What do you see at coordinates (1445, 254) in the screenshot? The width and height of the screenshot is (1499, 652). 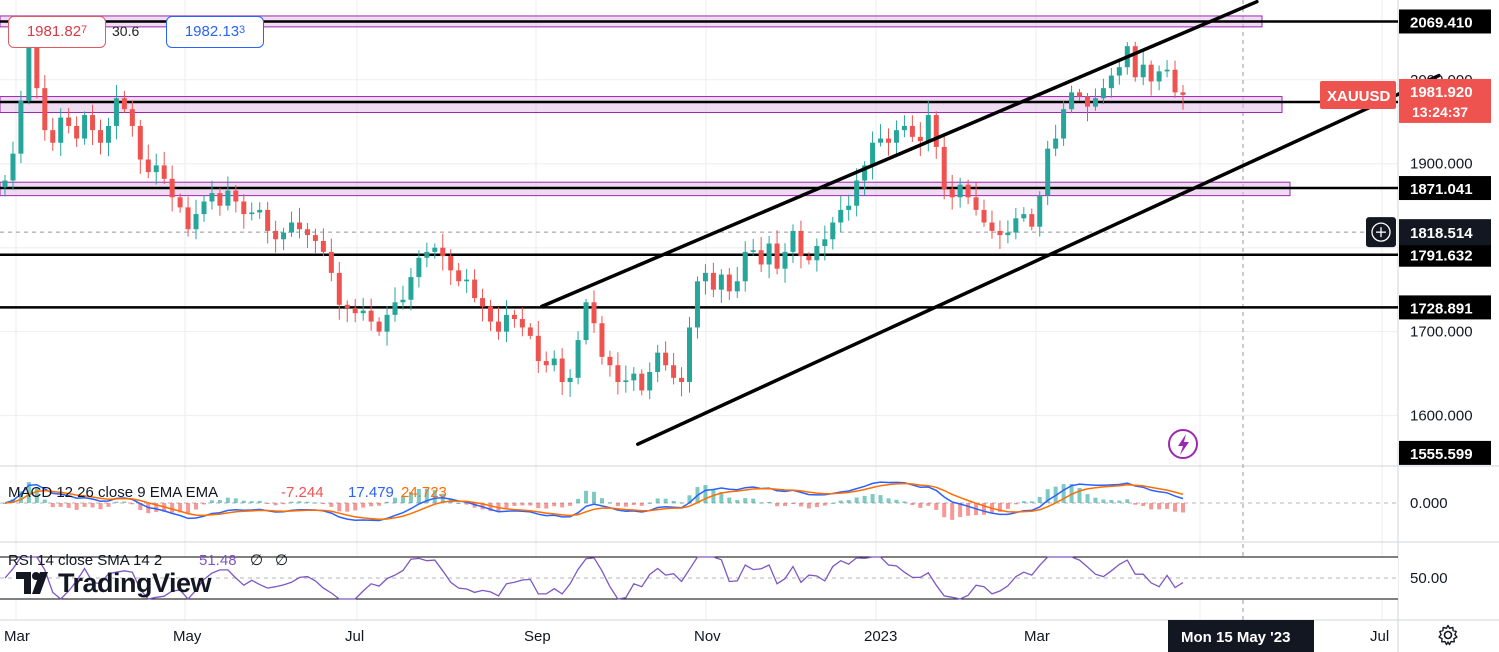 I see `level-price-tag` at bounding box center [1445, 254].